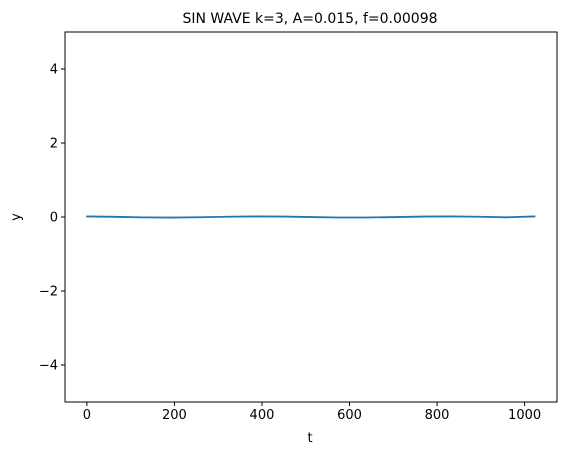 The image size is (565, 459). What do you see at coordinates (54, 144) in the screenshot?
I see `y-tick-label: 2` at bounding box center [54, 144].